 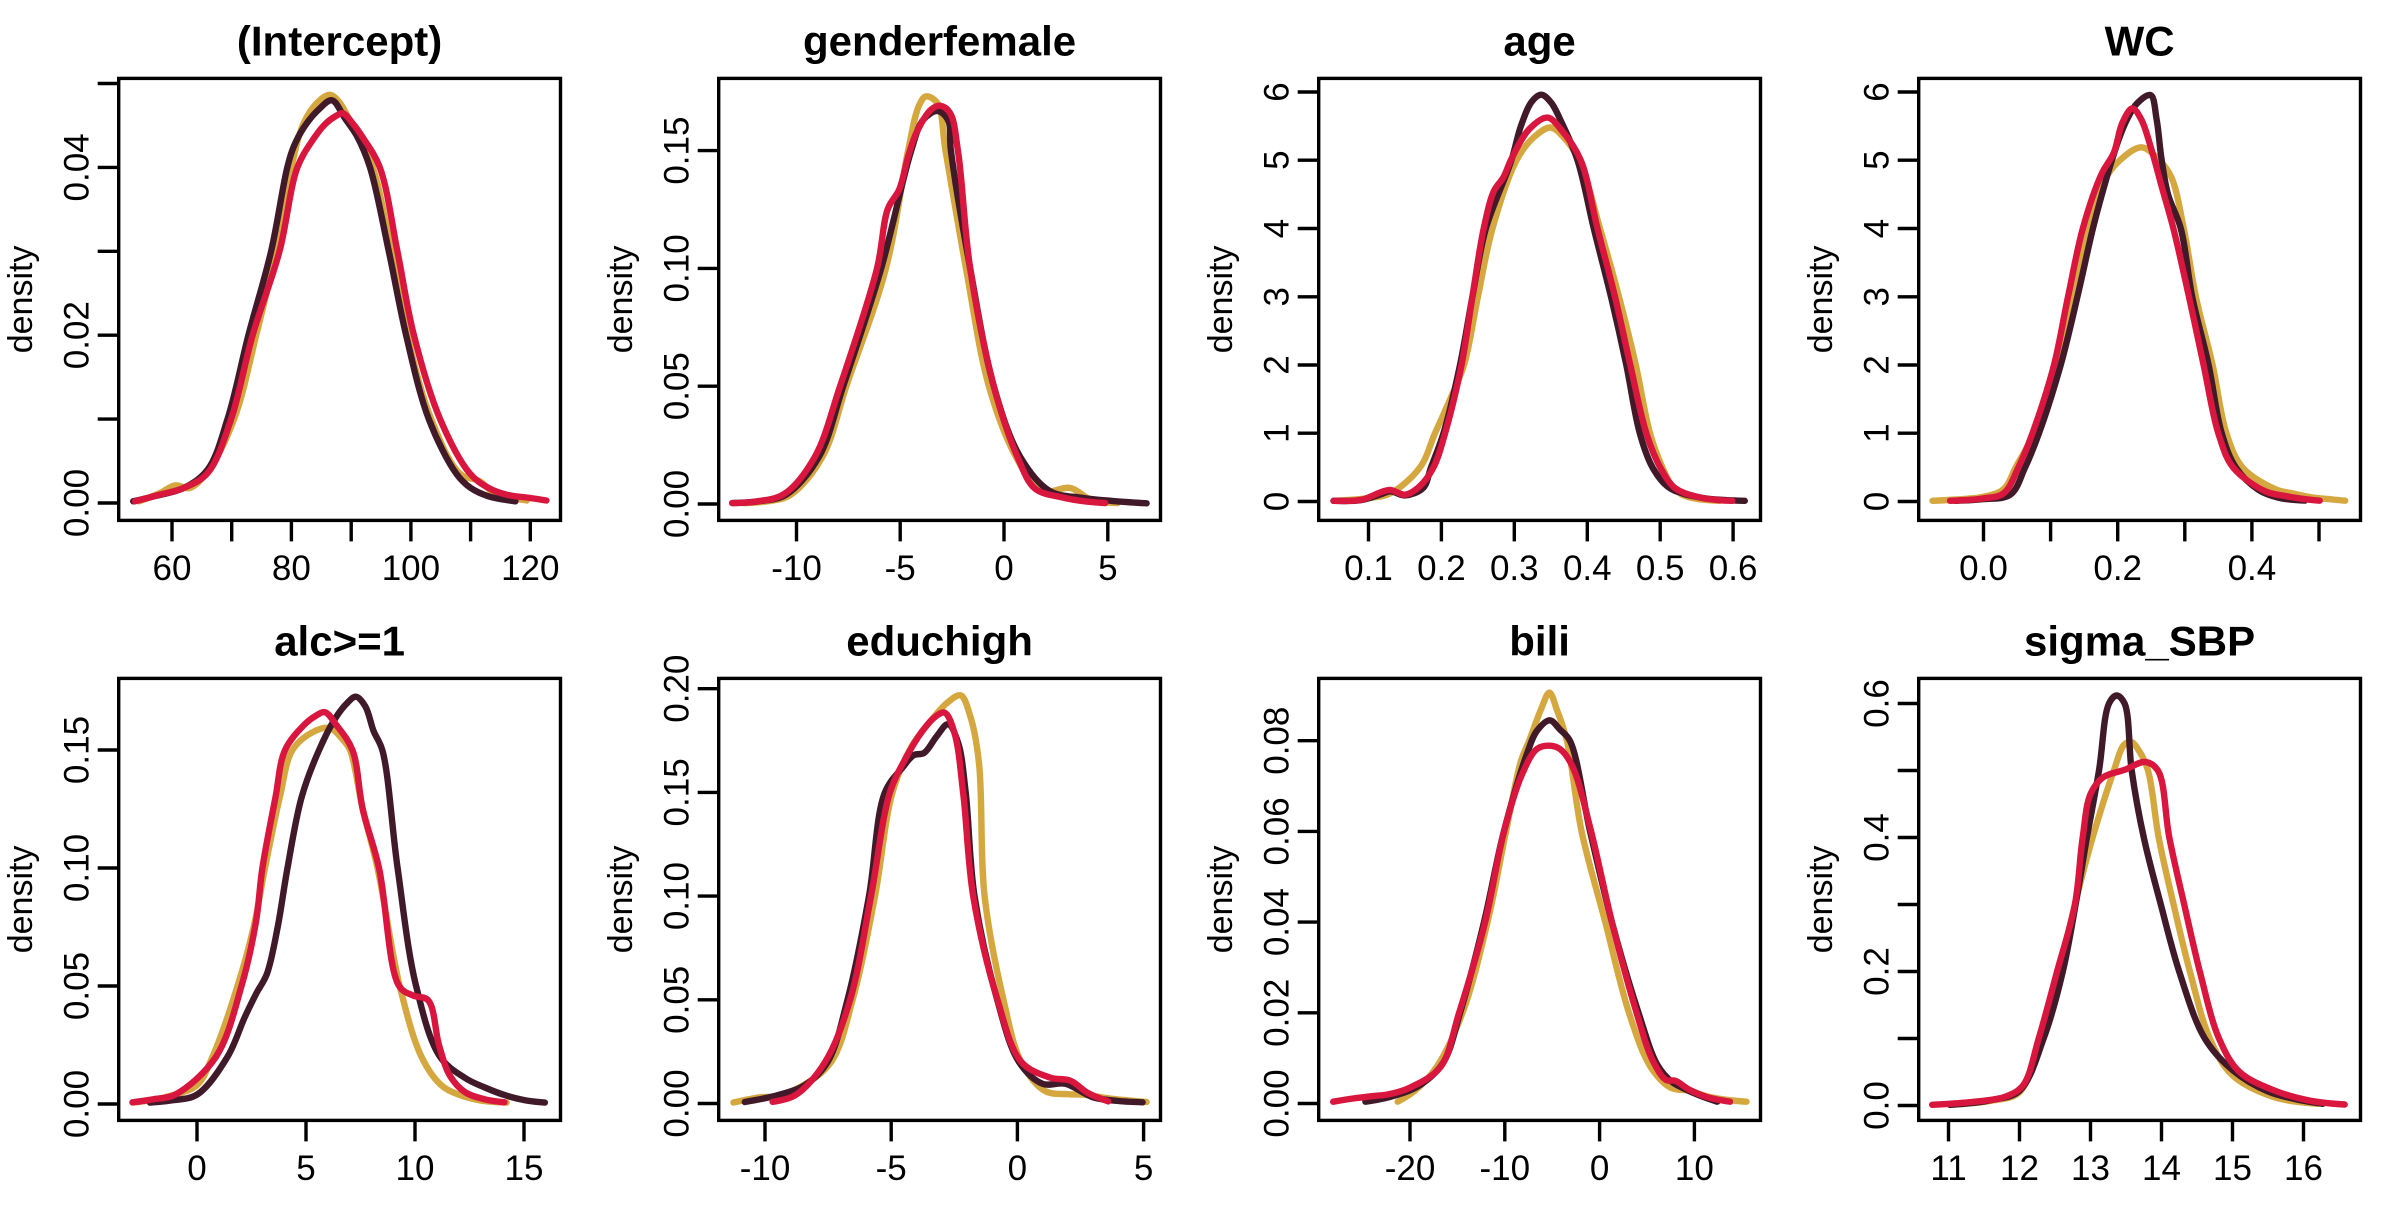 What do you see at coordinates (2161, 1168) in the screenshot?
I see `svg-text: 14` at bounding box center [2161, 1168].